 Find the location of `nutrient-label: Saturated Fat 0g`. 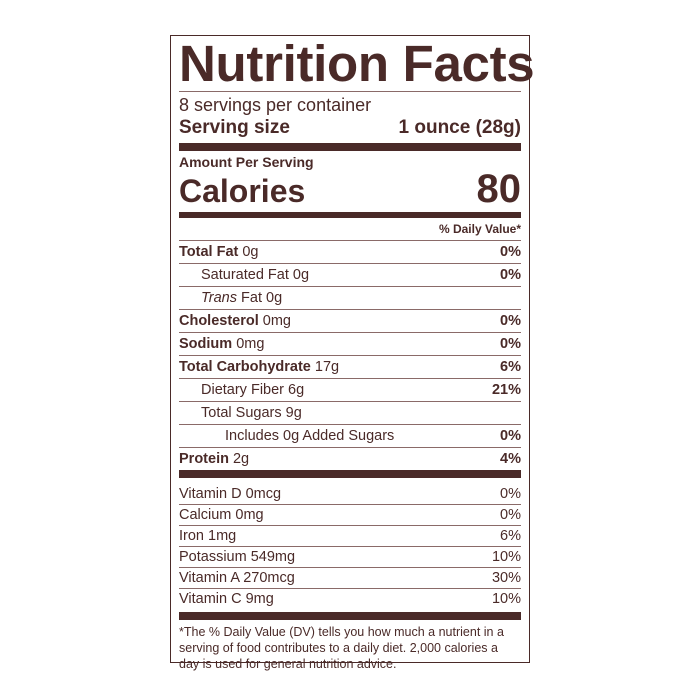

nutrient-label: Saturated Fat 0g is located at coordinates (255, 275).